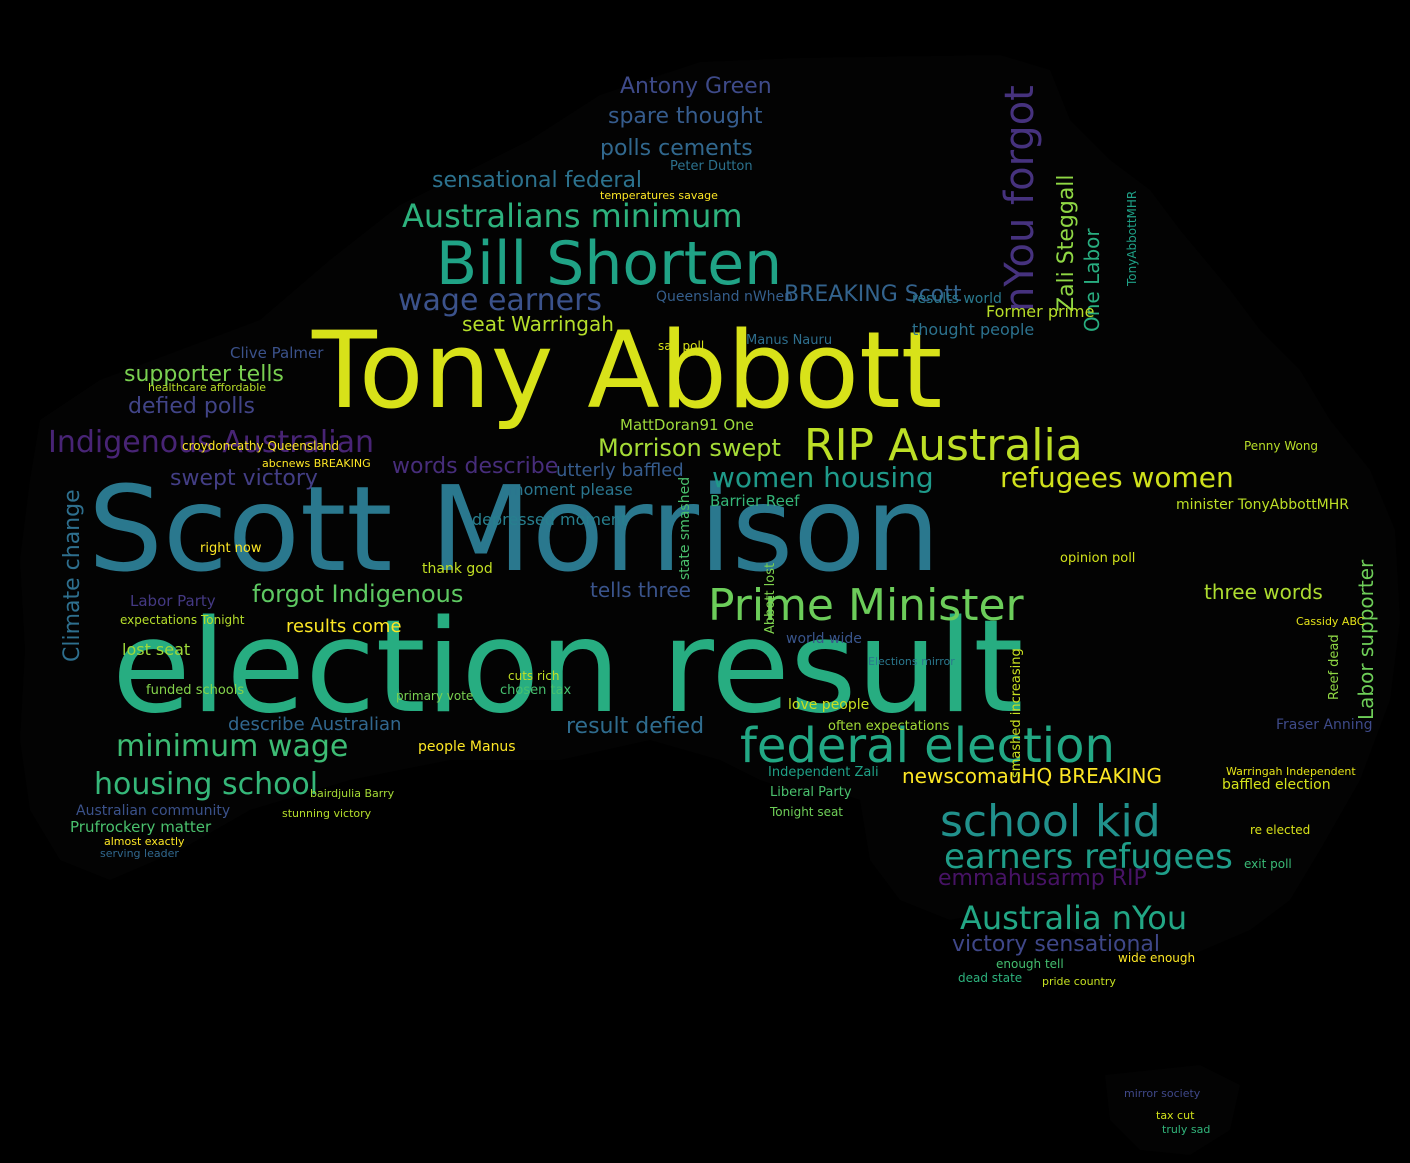 Image resolution: width=1410 pixels, height=1163 pixels. Describe the element at coordinates (1268, 864) in the screenshot. I see `cloud-word: exit poll` at that location.